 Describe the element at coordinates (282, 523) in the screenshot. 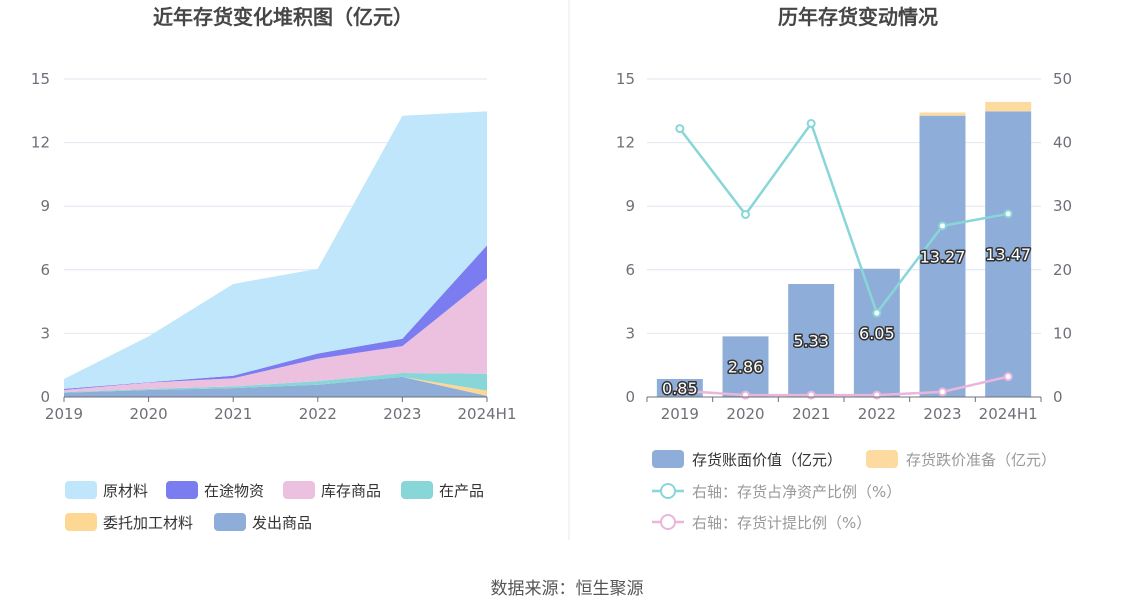

I see `legend-label: 发出商品` at that location.